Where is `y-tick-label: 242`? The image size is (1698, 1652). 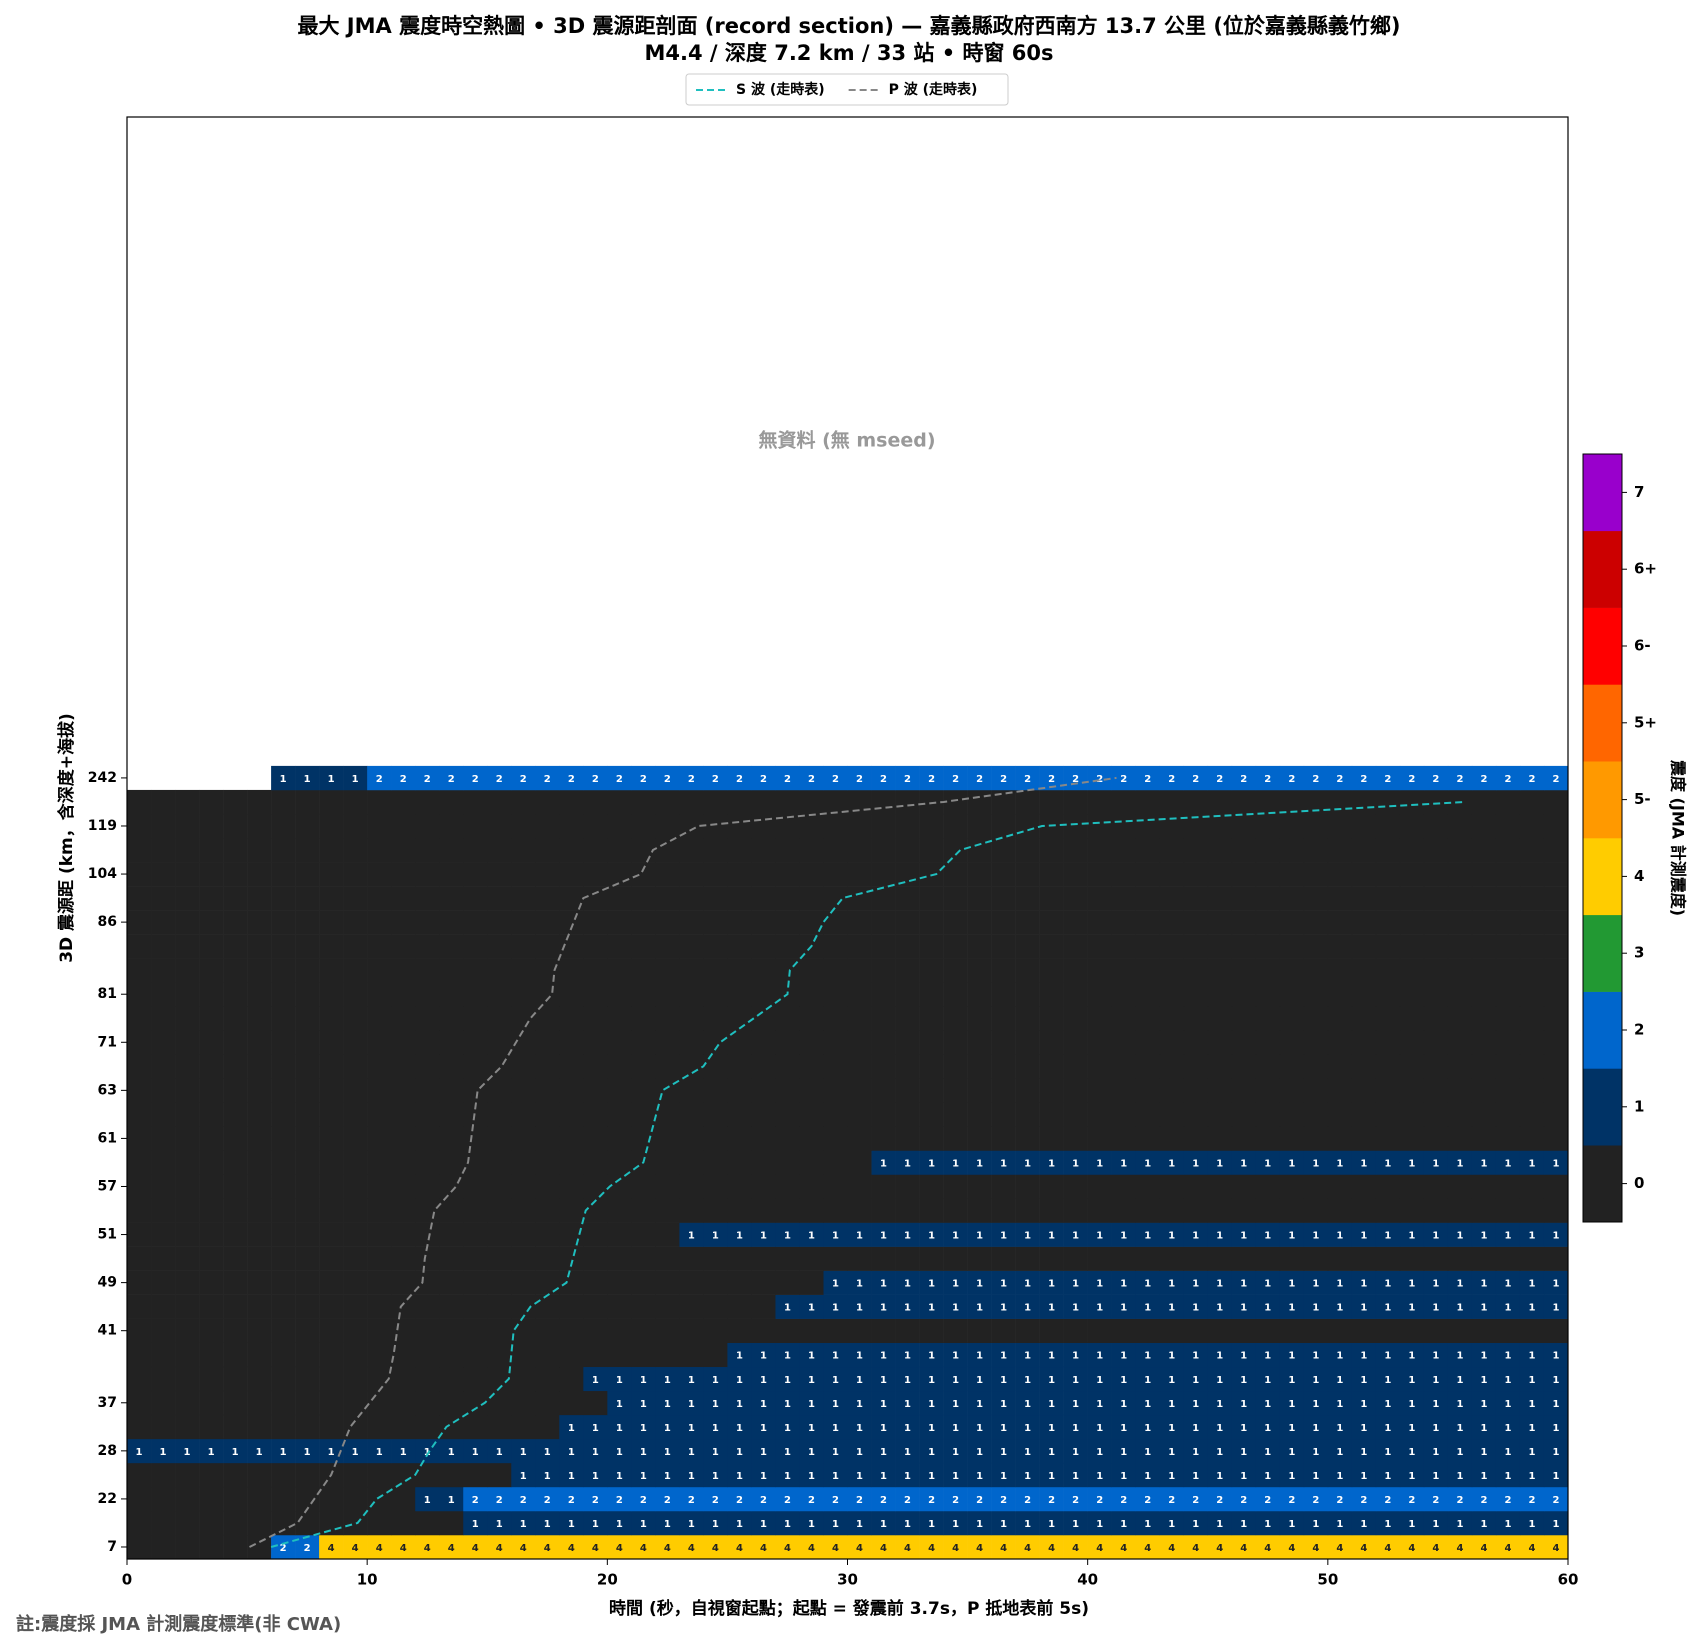 y-tick-label: 242 is located at coordinates (102, 778).